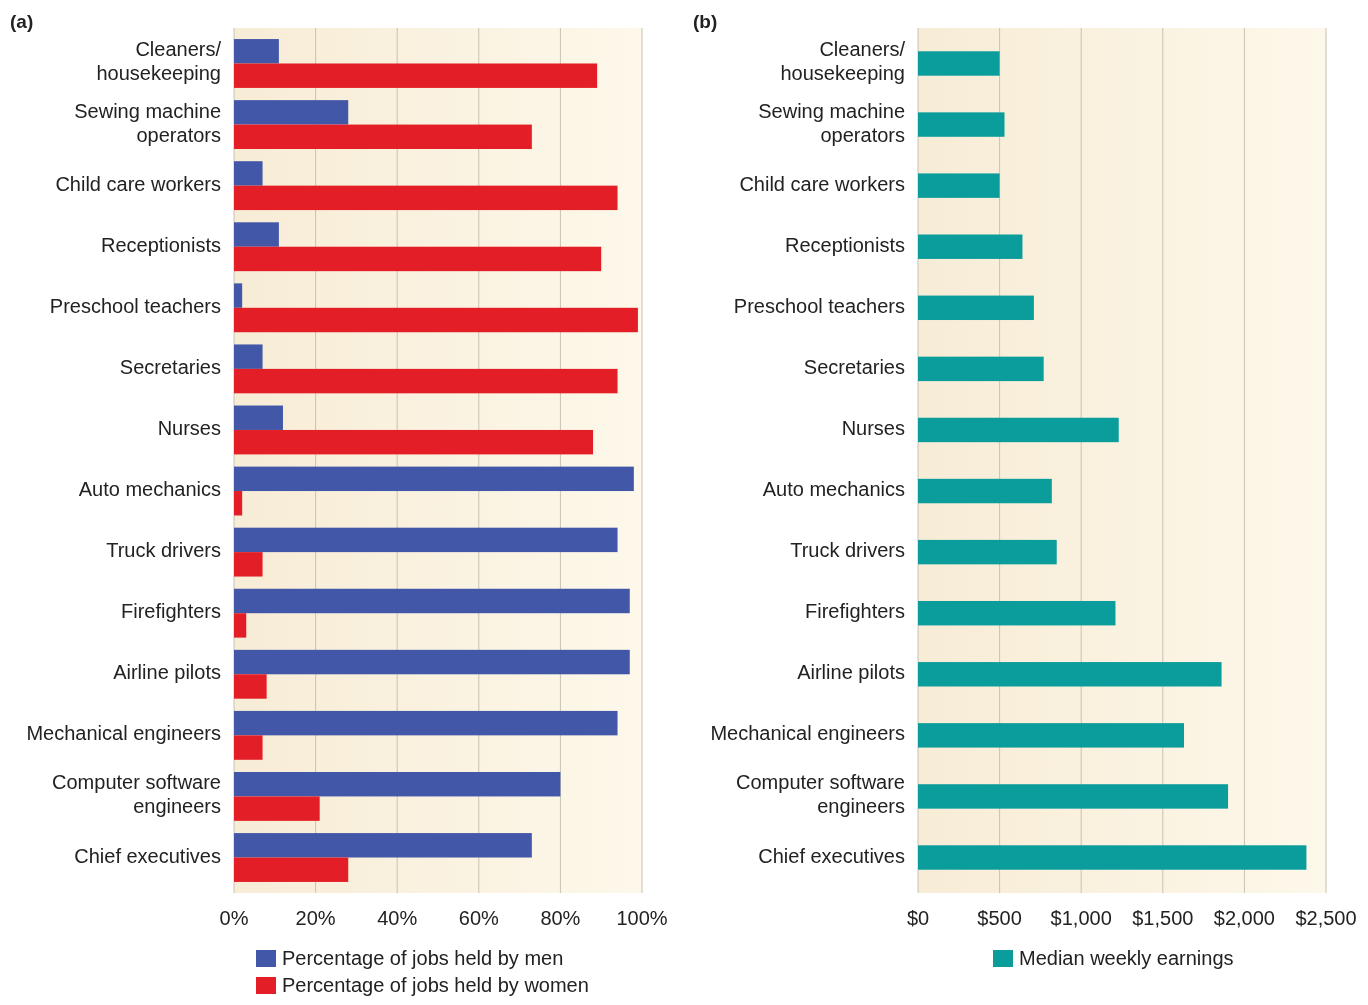 The height and width of the screenshot is (1005, 1368). I want to click on x-tick-label: $500, so click(999, 918).